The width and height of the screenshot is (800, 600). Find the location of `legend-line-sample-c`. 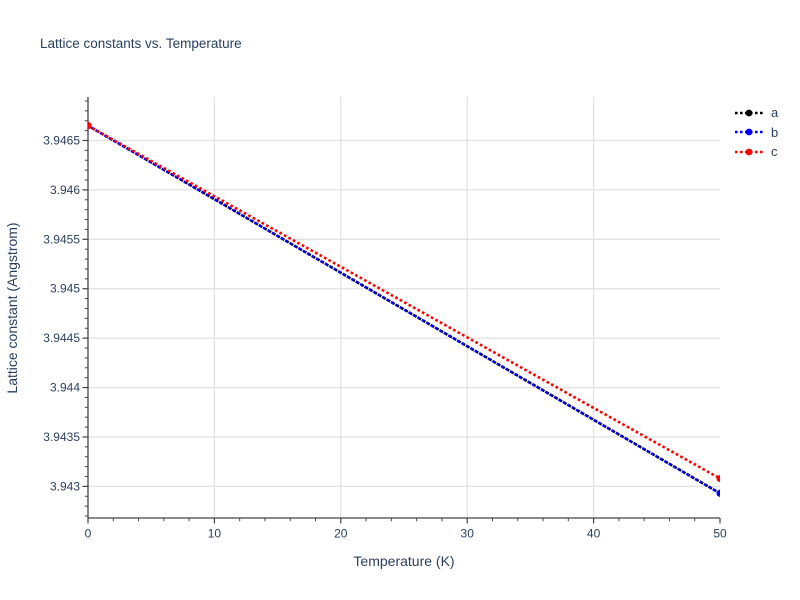

legend-line-sample-c is located at coordinates (749, 152).